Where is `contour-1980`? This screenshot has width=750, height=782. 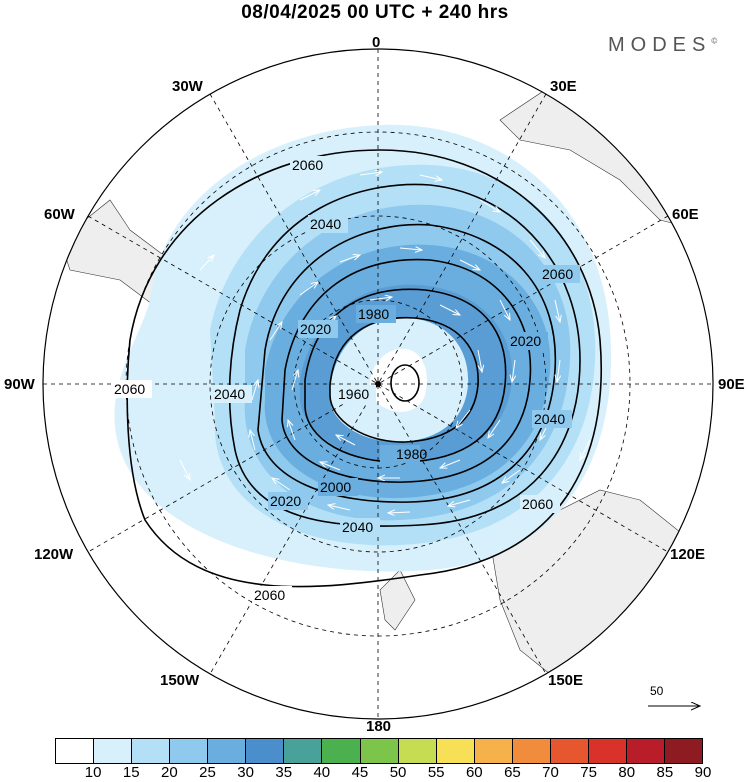 contour-1980 is located at coordinates (405, 375).